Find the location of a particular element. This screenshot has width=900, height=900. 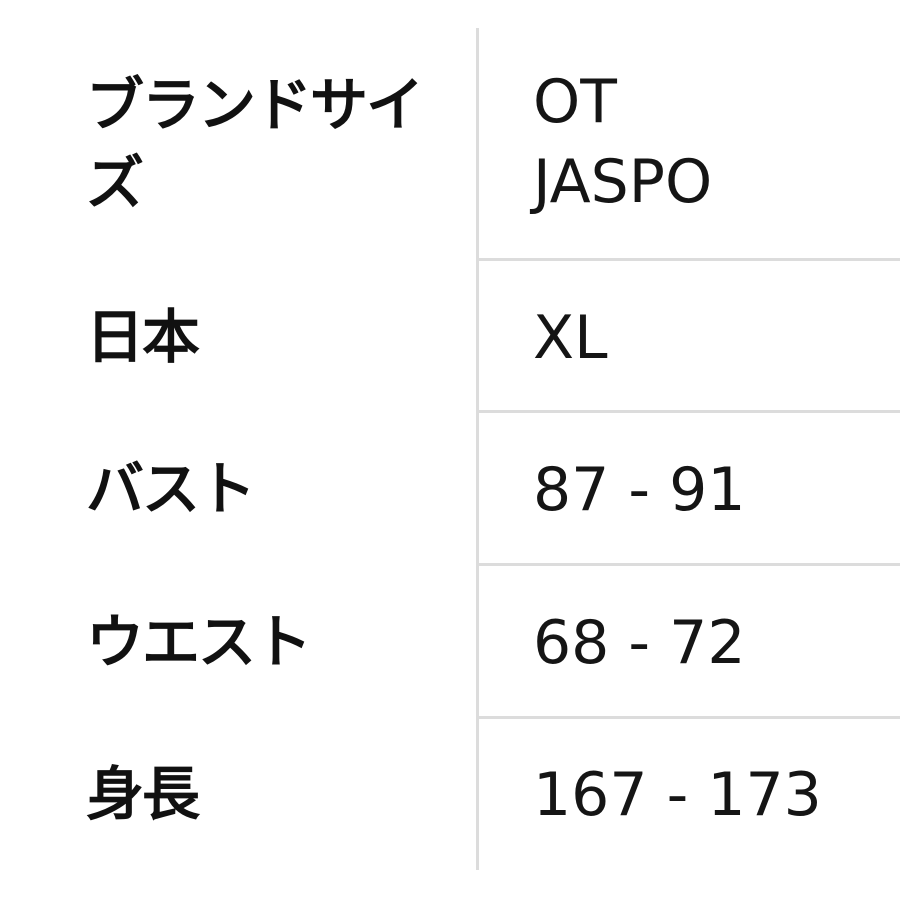

value-waist: 68 - 72 is located at coordinates (639, 643).